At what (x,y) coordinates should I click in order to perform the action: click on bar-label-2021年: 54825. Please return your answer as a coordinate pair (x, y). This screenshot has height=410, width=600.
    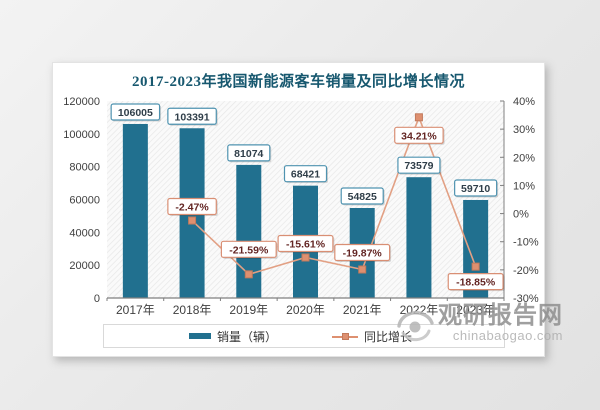
    Looking at the image, I should click on (362, 197).